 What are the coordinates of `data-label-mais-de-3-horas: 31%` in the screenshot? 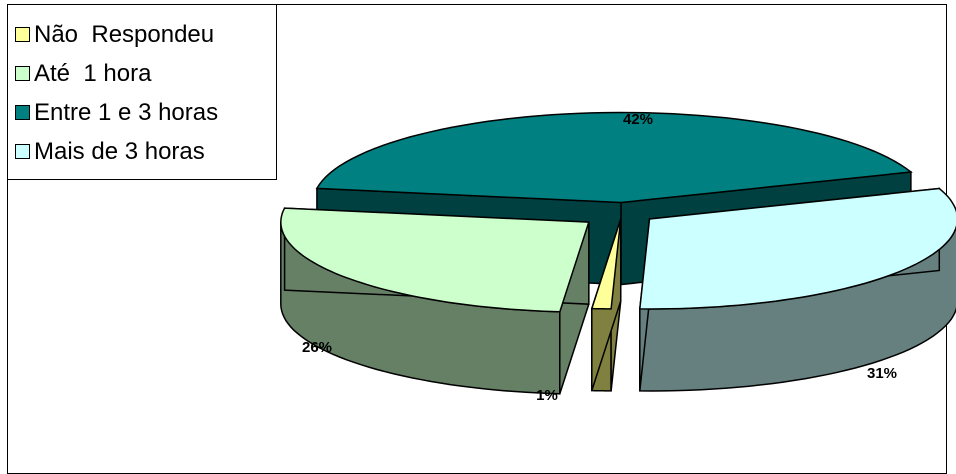 It's located at (882, 373).